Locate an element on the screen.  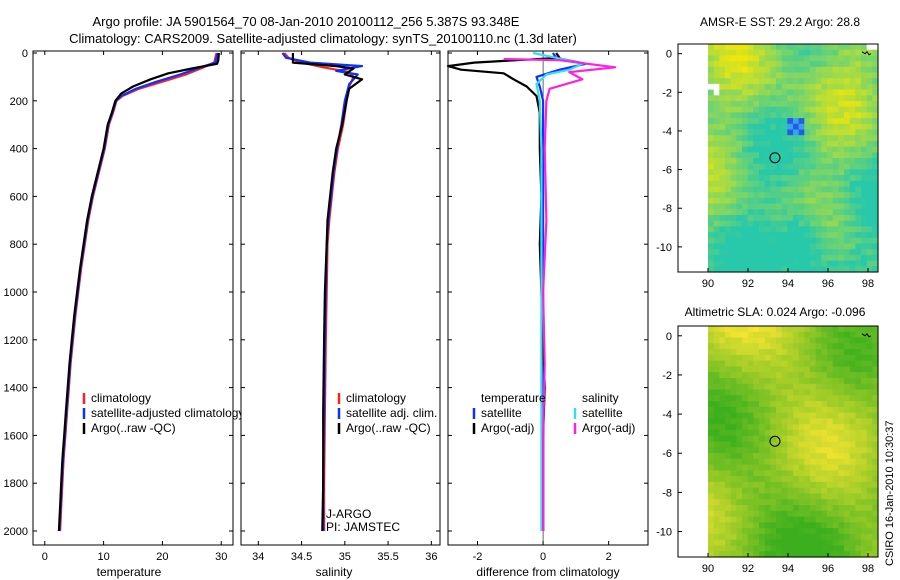
coastline is located at coordinates (866, 335).